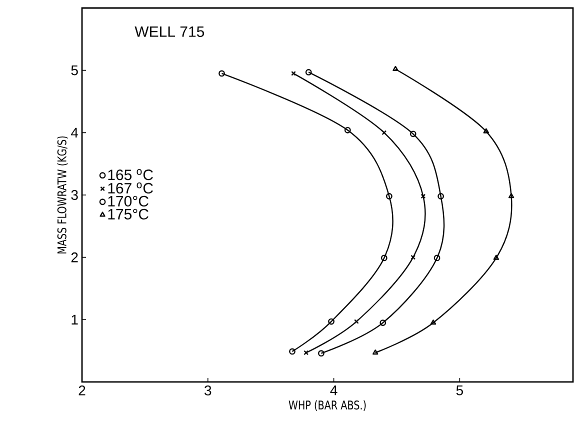 Image resolution: width=575 pixels, height=441 pixels. What do you see at coordinates (459, 391) in the screenshot?
I see `x-tick-label: 5` at bounding box center [459, 391].